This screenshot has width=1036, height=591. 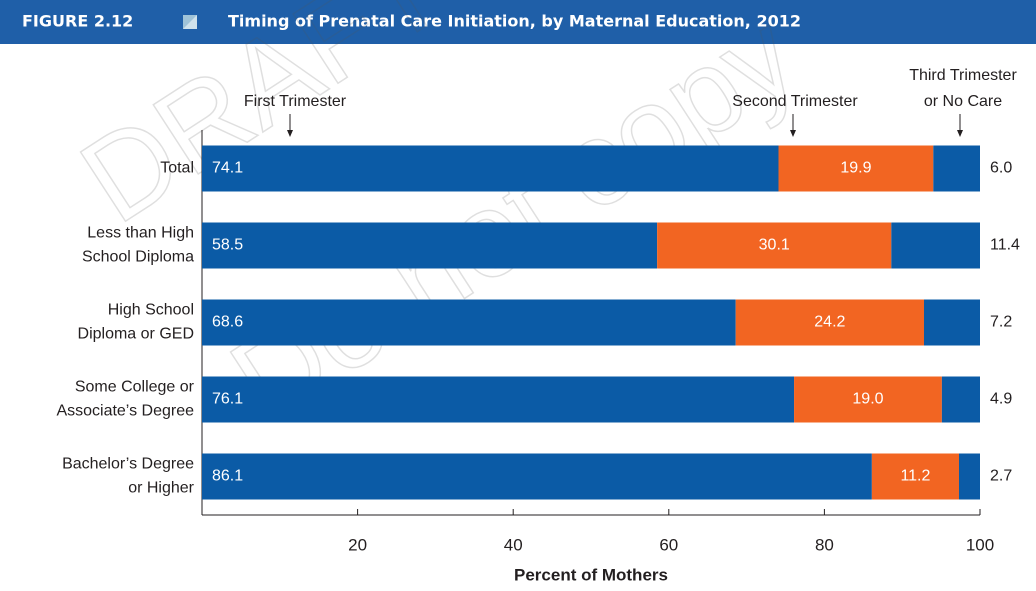 I want to click on legend-label: Second Trimester, so click(x=795, y=101).